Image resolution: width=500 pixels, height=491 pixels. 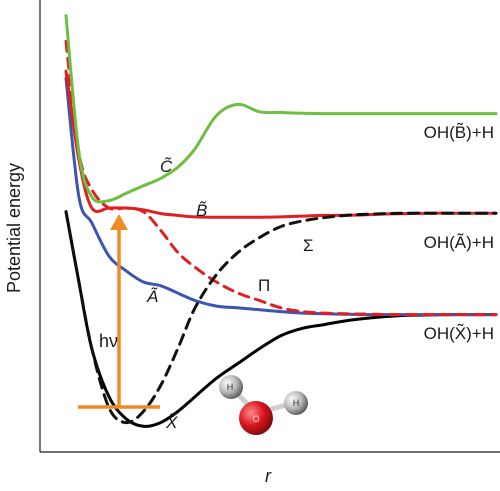 I want to click on state-label-pi: Π, so click(x=264, y=285).